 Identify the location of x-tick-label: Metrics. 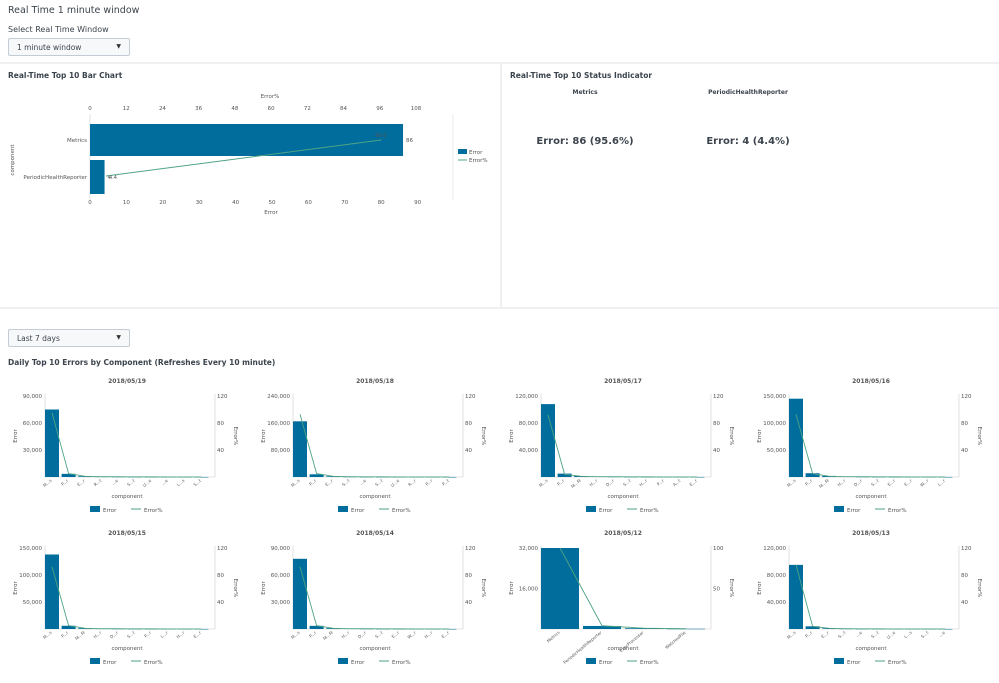
(553, 637).